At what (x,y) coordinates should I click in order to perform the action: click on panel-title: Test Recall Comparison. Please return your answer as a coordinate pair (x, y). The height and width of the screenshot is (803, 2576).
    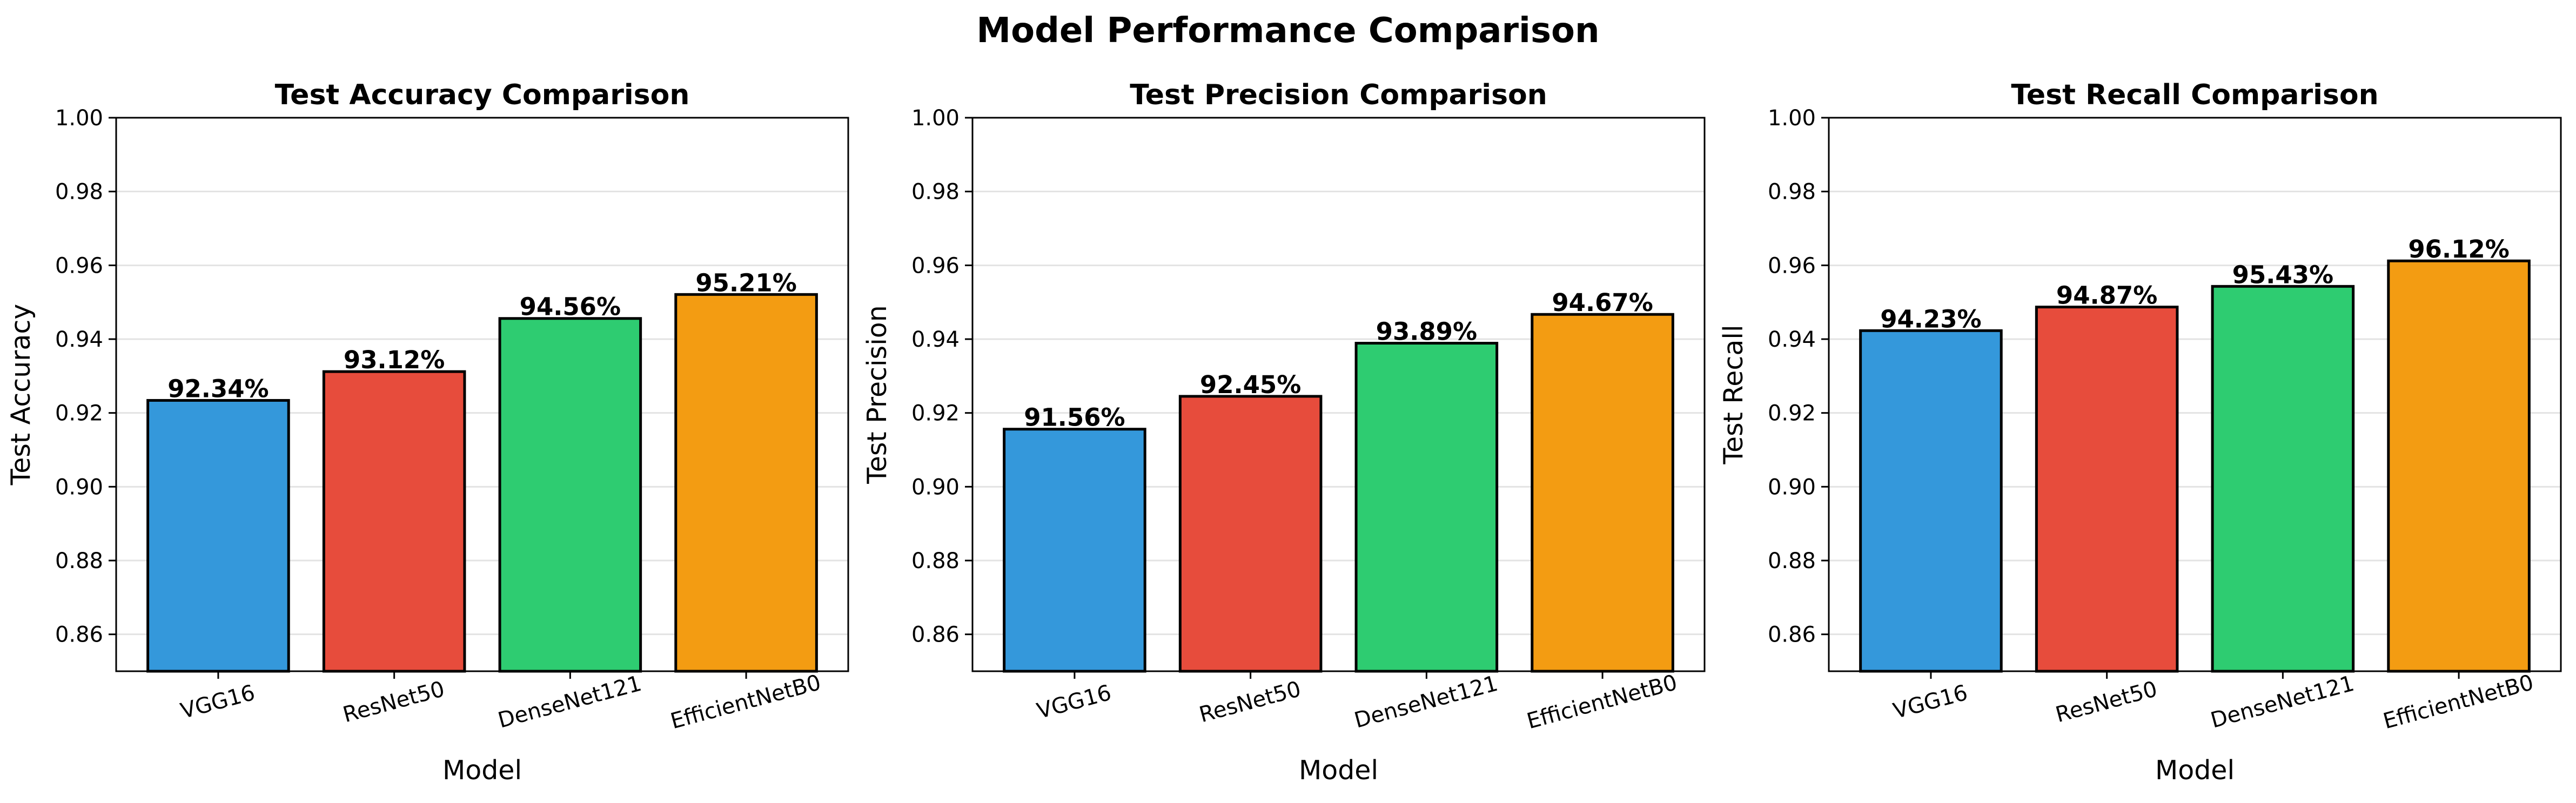
    Looking at the image, I should click on (2194, 95).